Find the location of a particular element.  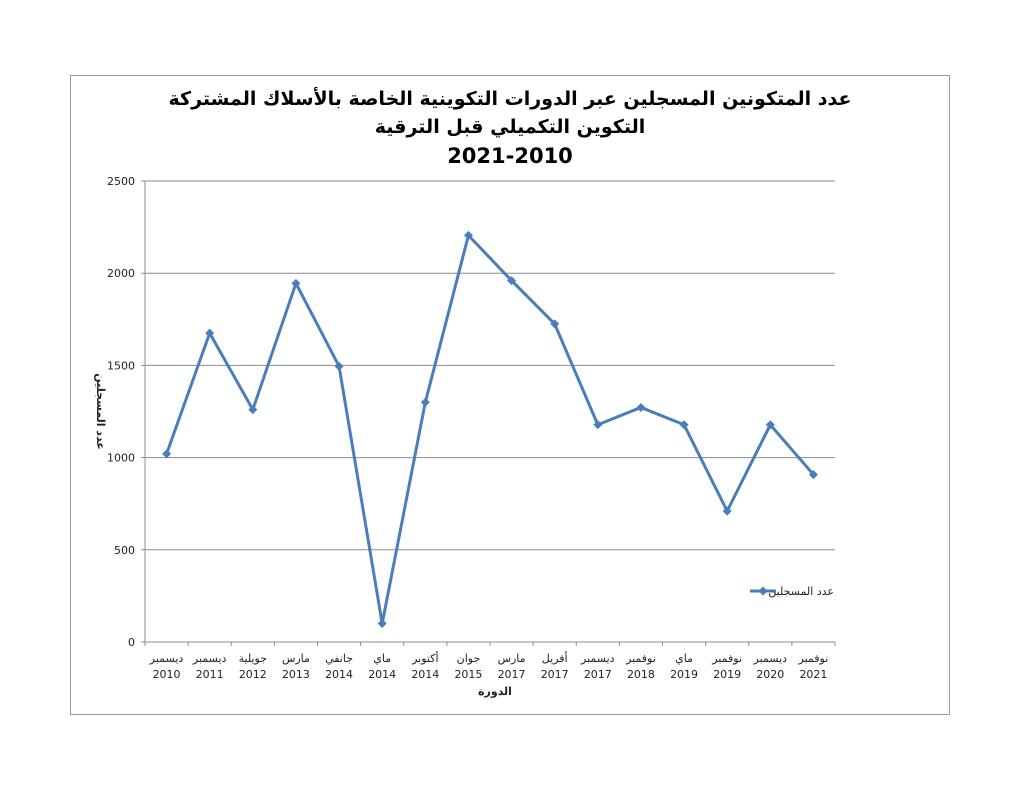

x-axis-title: الدورة is located at coordinates (495, 691).